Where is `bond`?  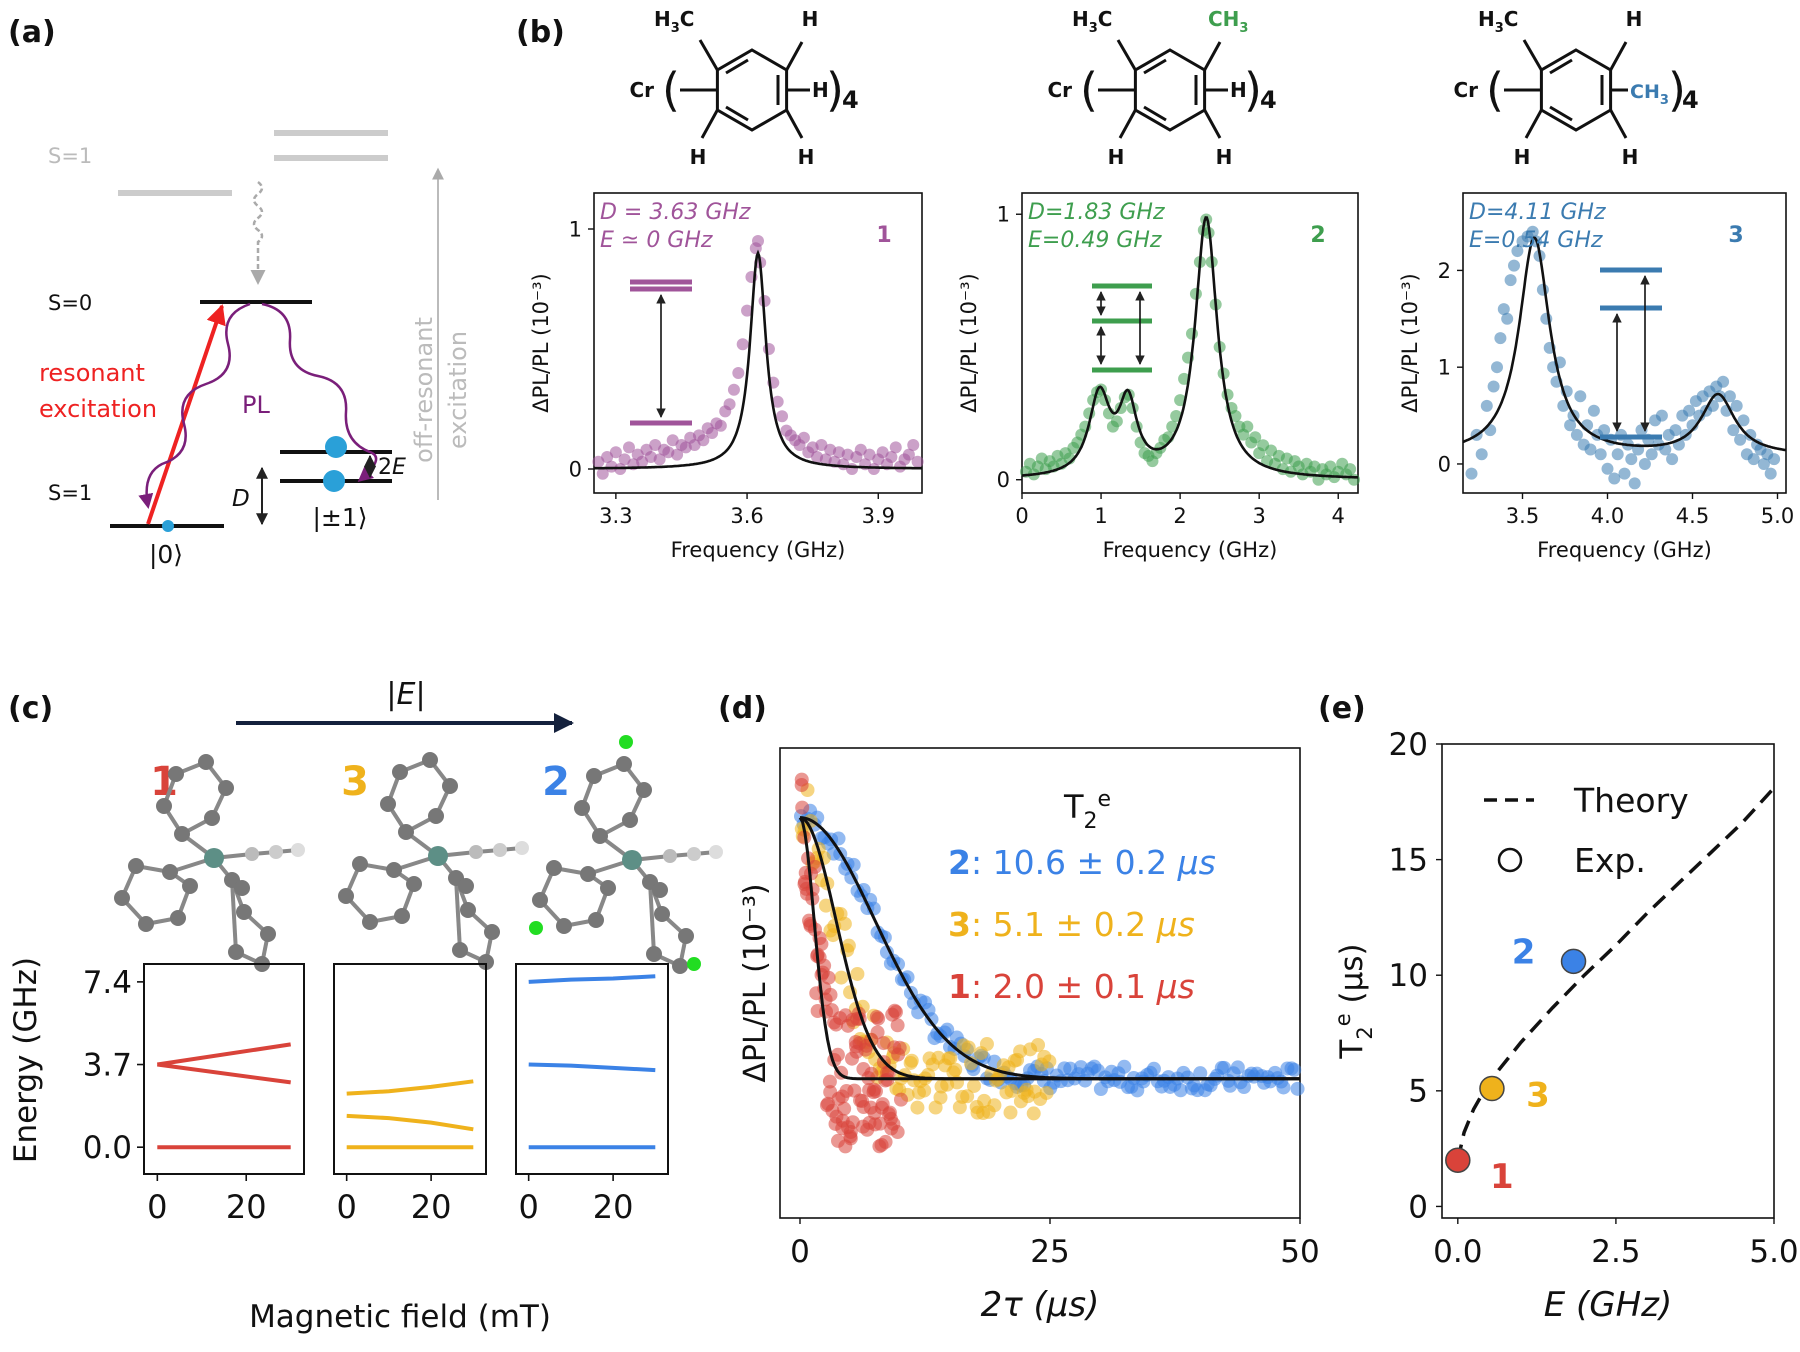 bond is located at coordinates (652, 918).